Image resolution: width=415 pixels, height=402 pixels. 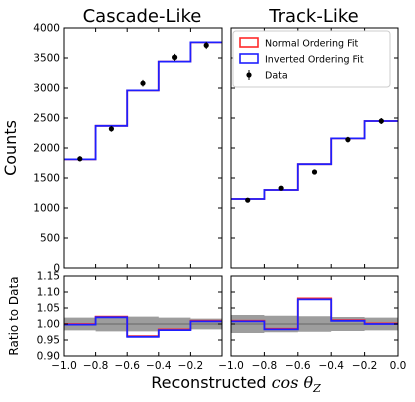 I want to click on panel-title-track: Track-Like, so click(x=313, y=16).